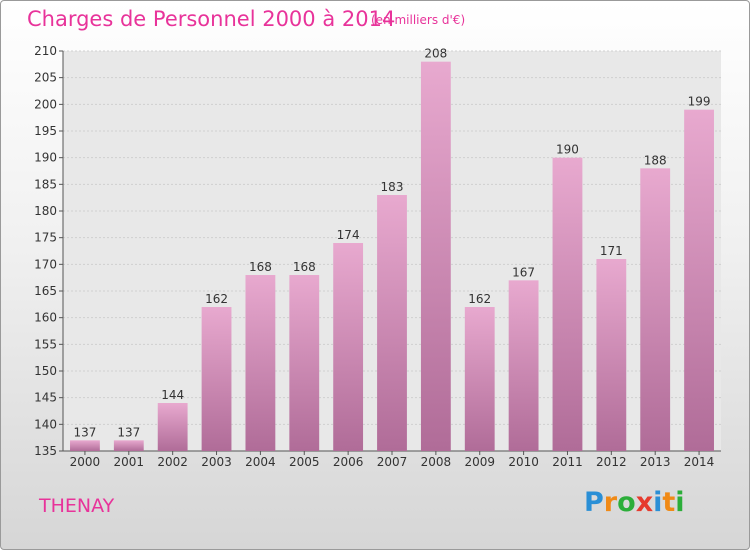 The width and height of the screenshot is (750, 550). What do you see at coordinates (392, 323) in the screenshot?
I see `bar-2007` at bounding box center [392, 323].